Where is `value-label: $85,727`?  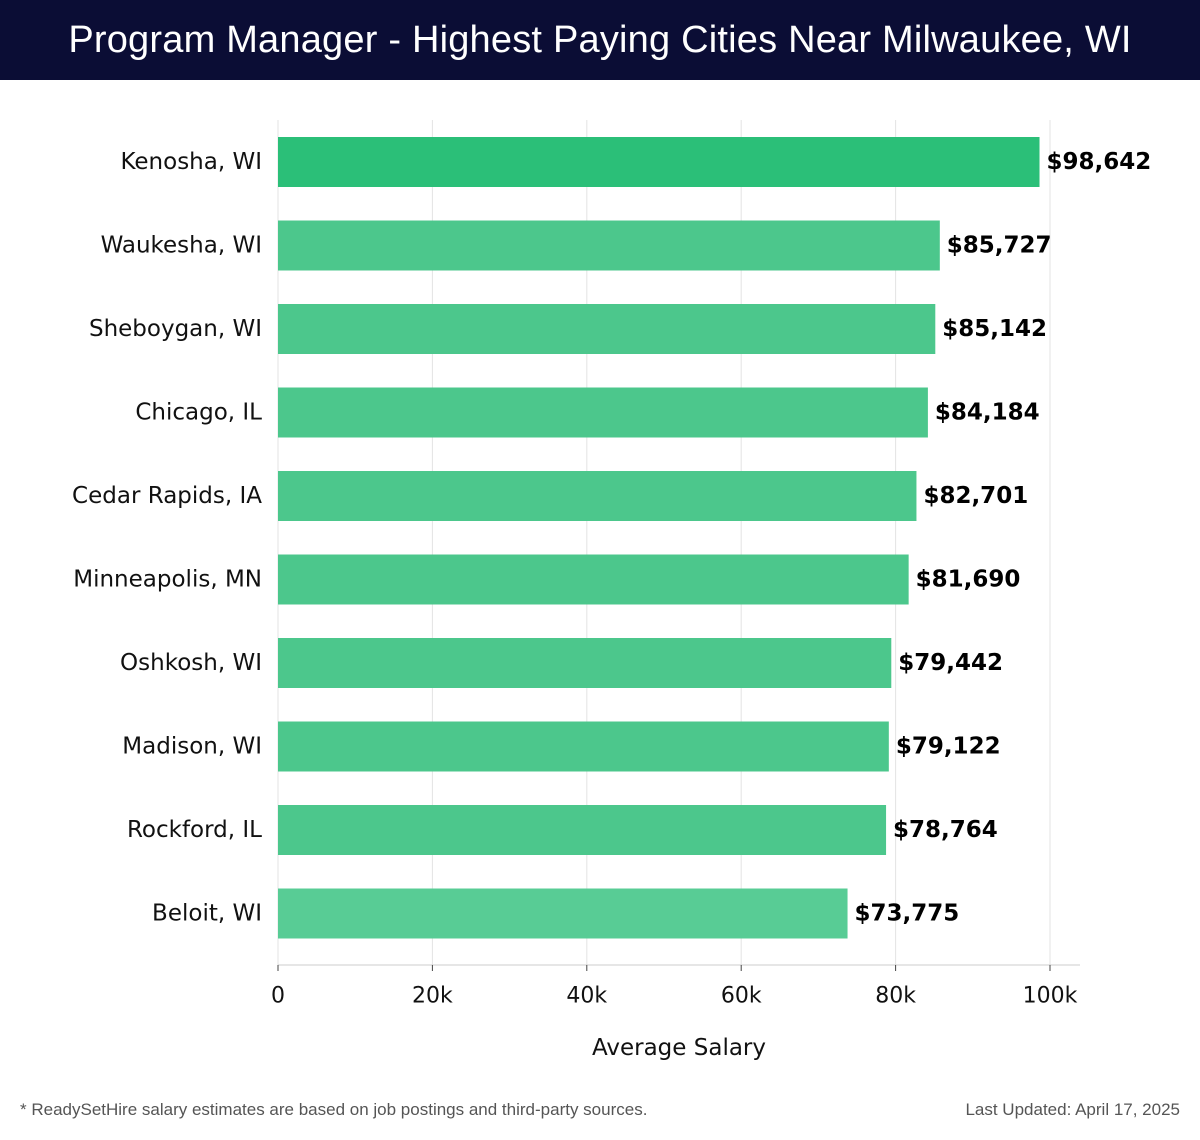 value-label: $85,727 is located at coordinates (999, 246).